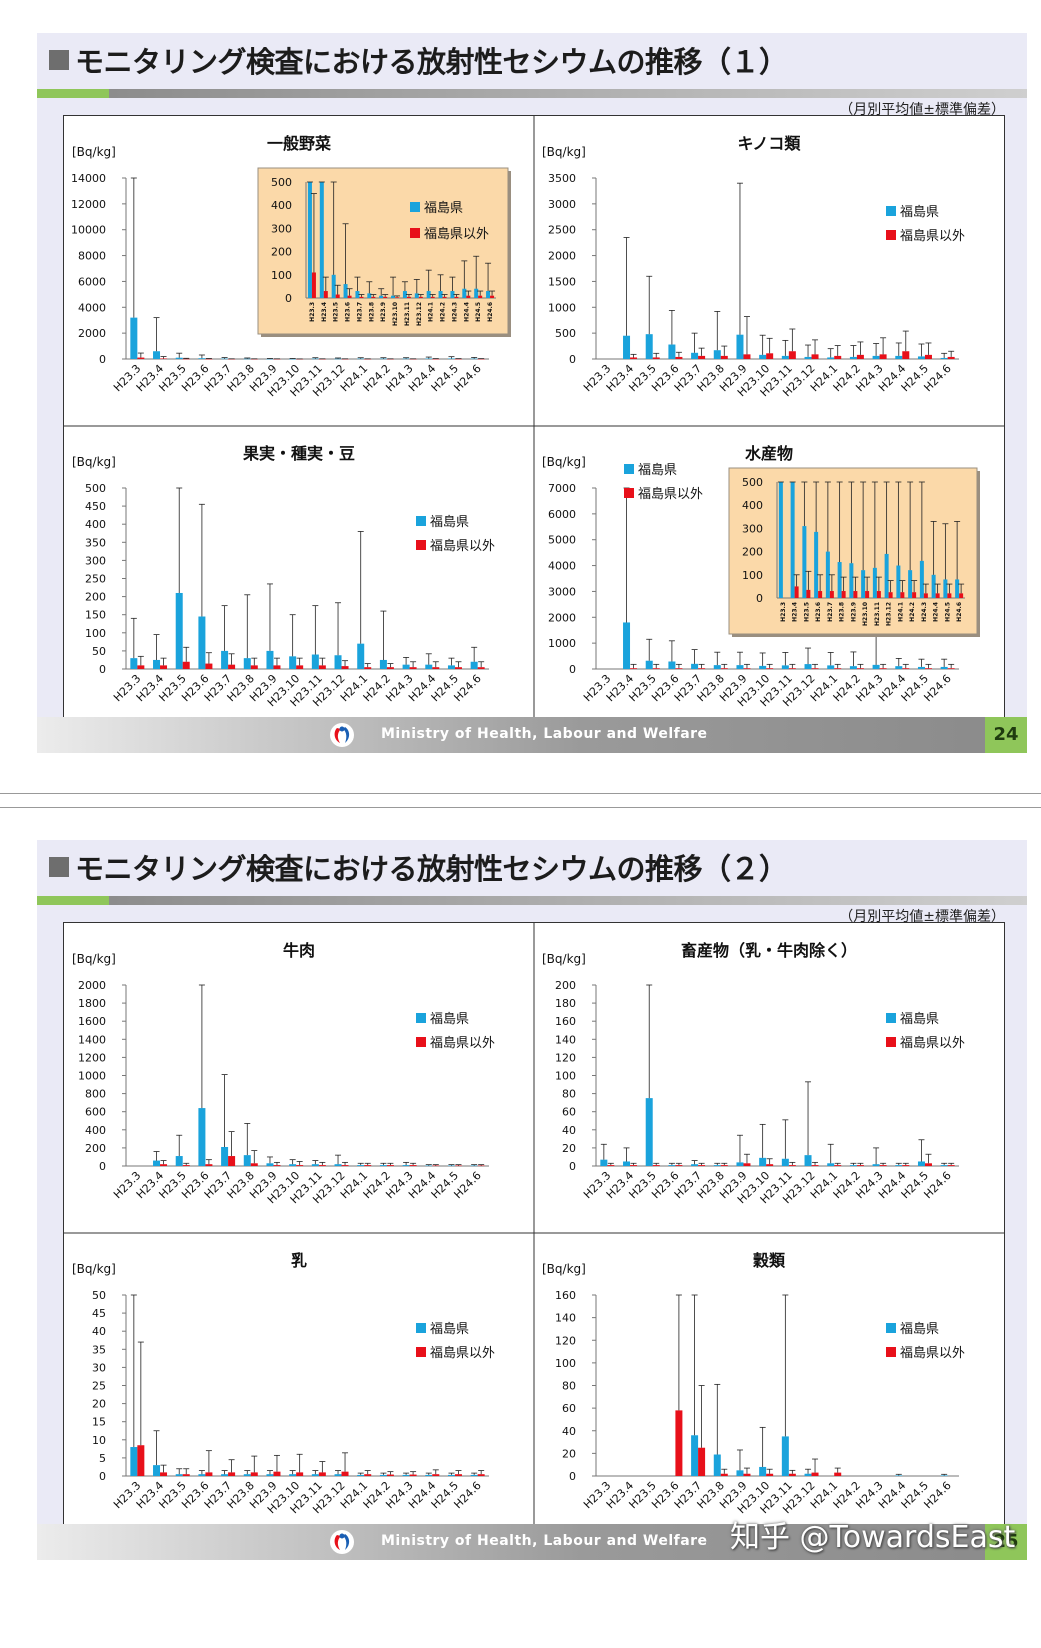  Describe the element at coordinates (532, 900) in the screenshot. I see `title-underline` at that location.